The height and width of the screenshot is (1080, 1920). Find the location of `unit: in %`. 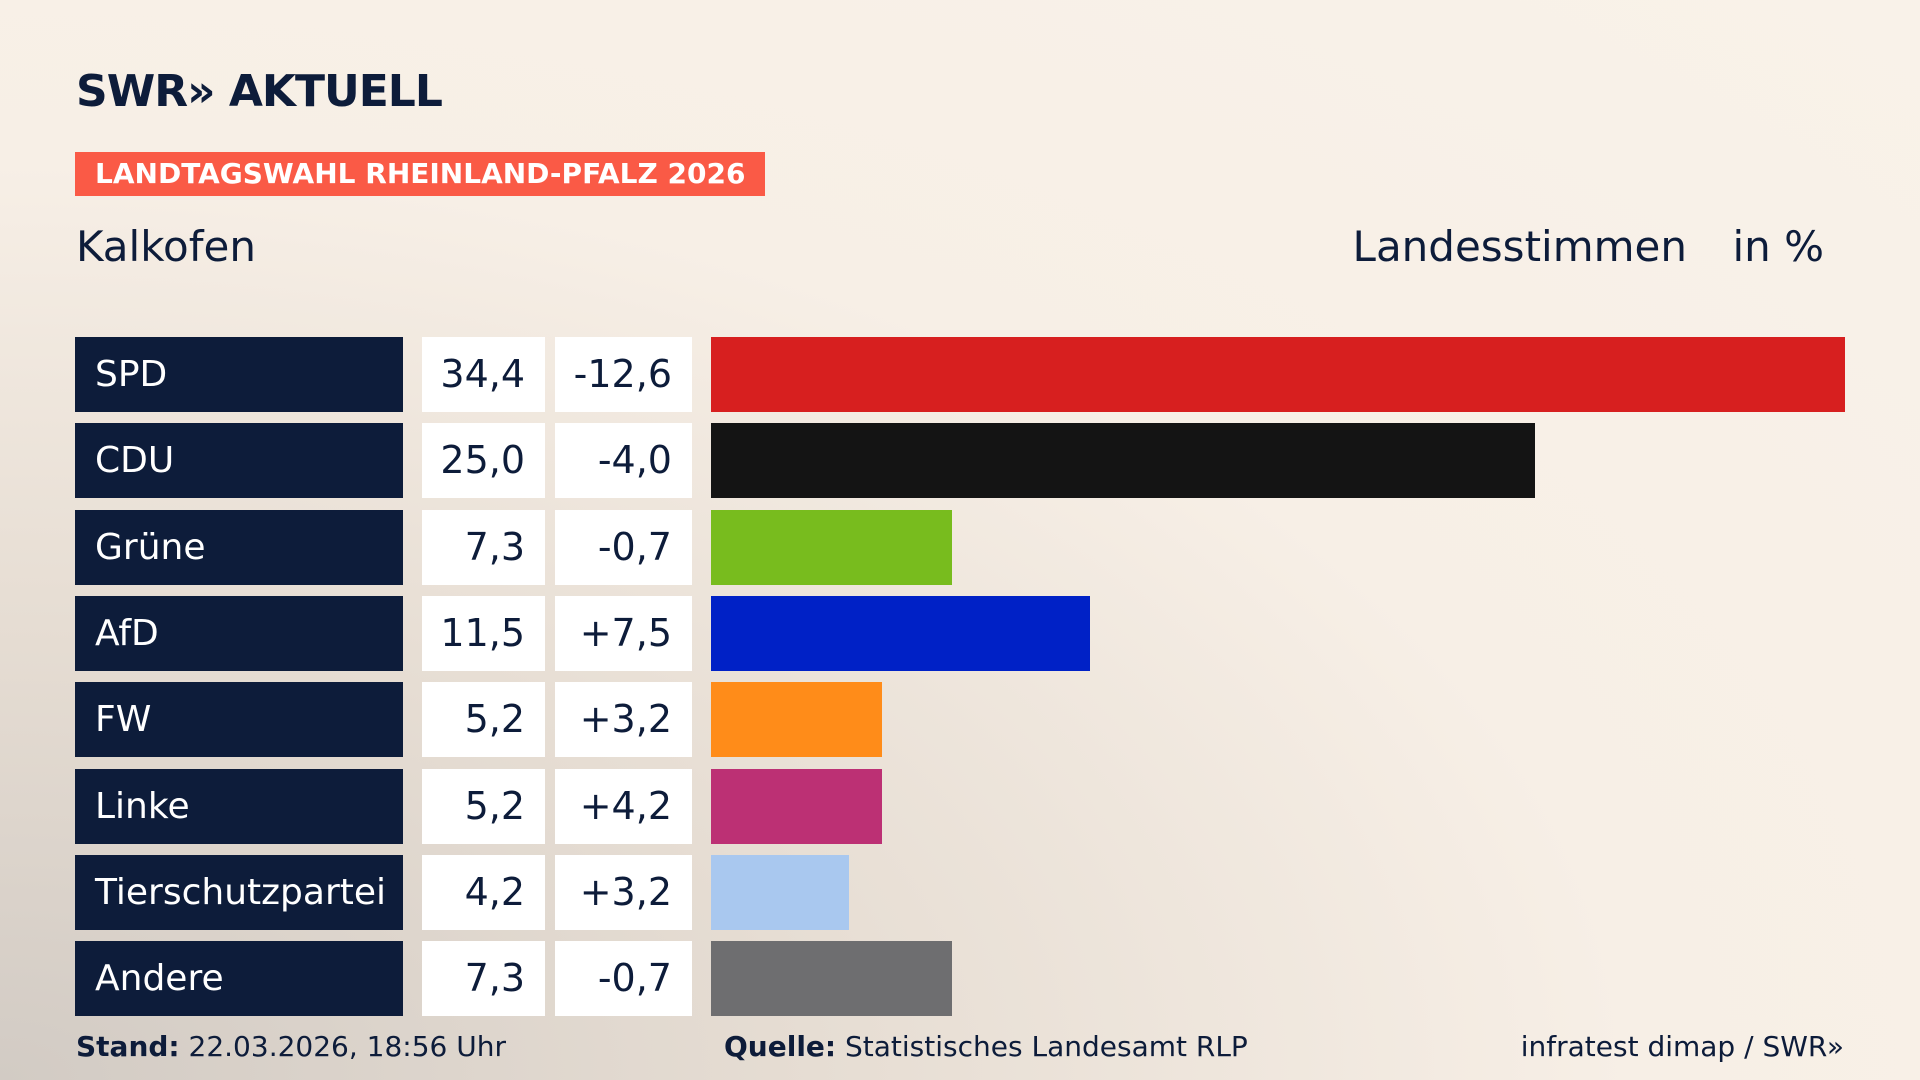

unit: in % is located at coordinates (1778, 246).